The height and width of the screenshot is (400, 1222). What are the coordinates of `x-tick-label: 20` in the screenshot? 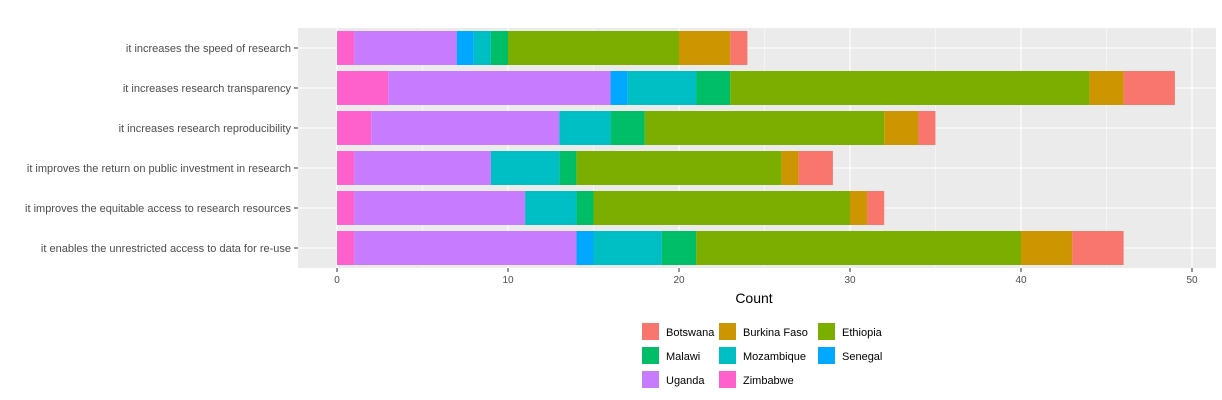 It's located at (679, 280).